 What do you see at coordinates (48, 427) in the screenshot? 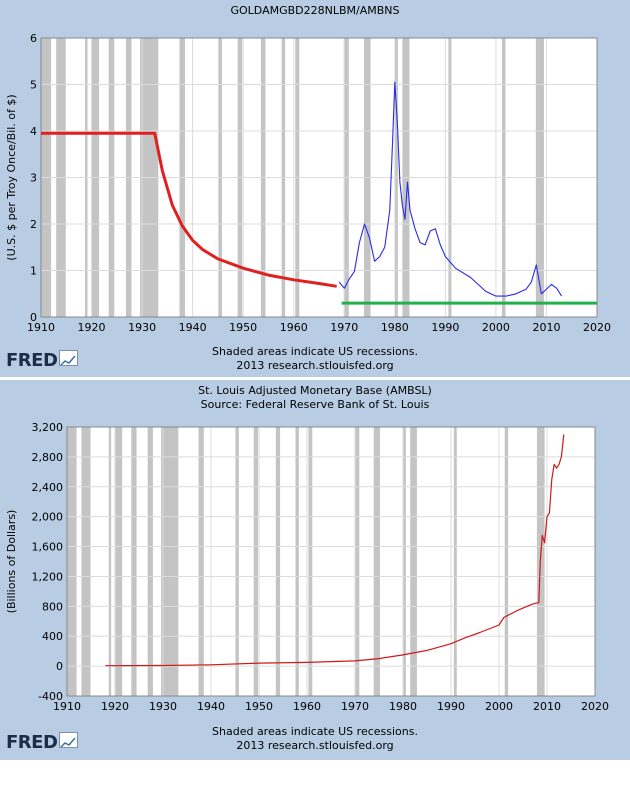
I see `y-tick-label: 3,200` at bounding box center [48, 427].